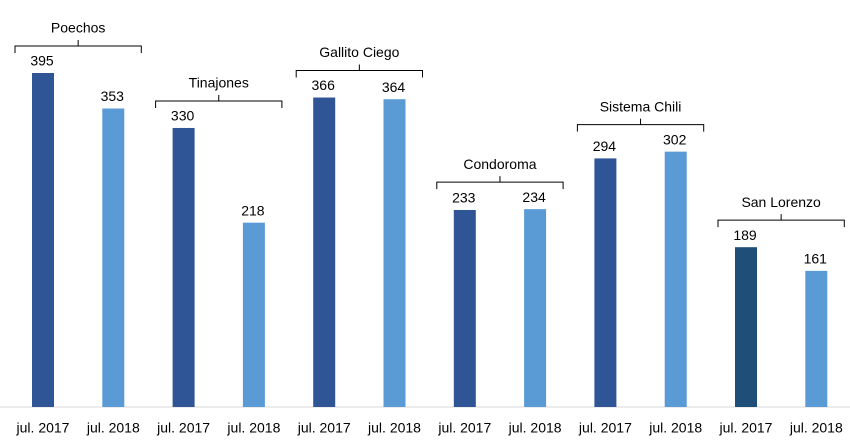  Describe the element at coordinates (219, 83) in the screenshot. I see `group-label: Tinajones` at that location.